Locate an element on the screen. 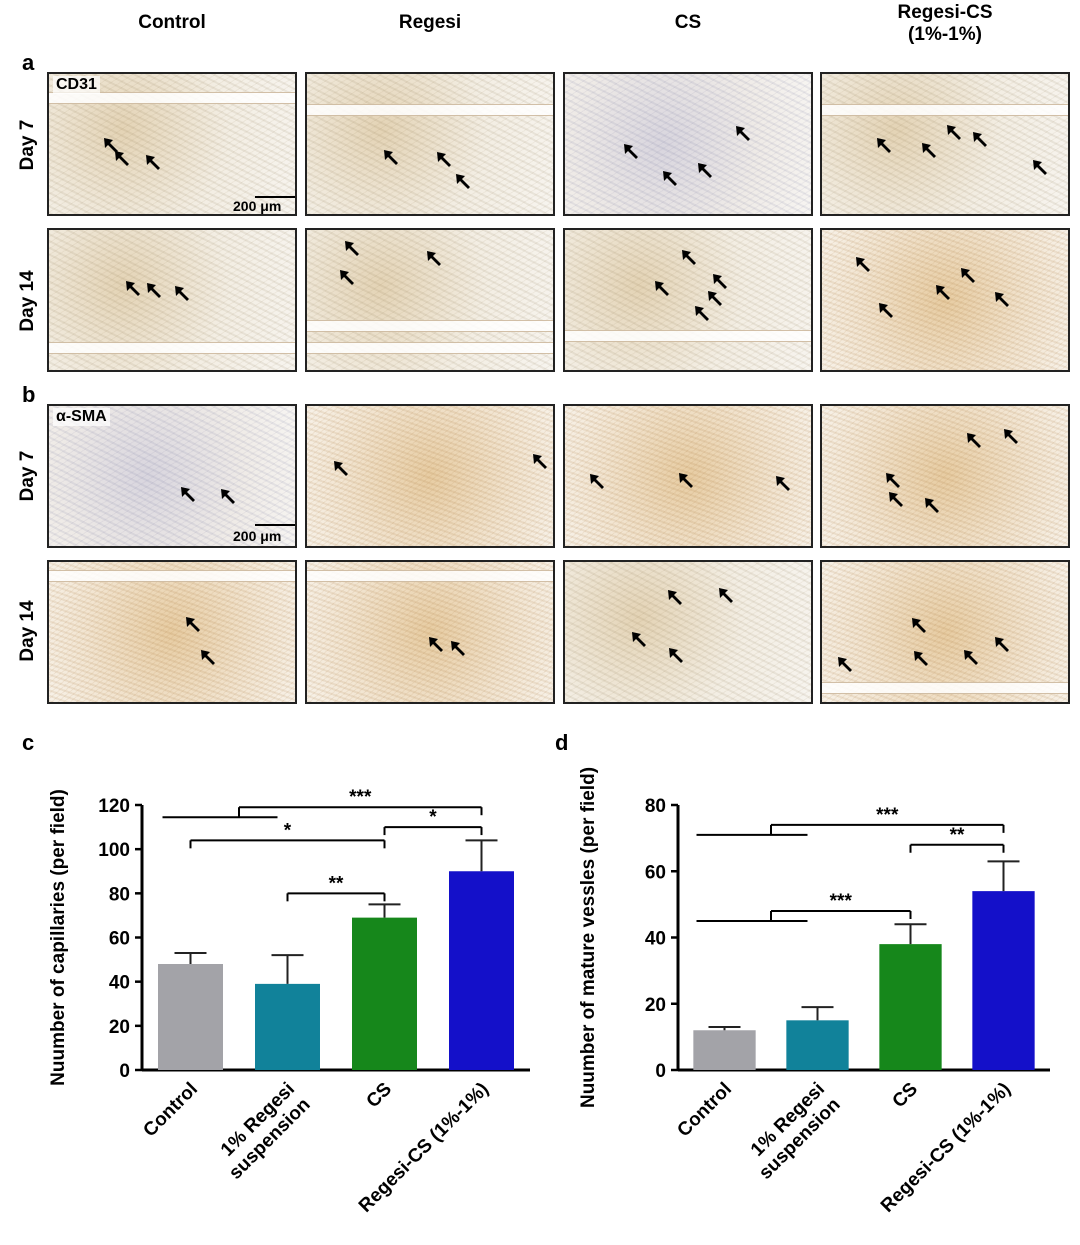 This screenshot has width=1080, height=1245. y-axis-label: Nuumber of mature vessles (per field) is located at coordinates (588, 937).